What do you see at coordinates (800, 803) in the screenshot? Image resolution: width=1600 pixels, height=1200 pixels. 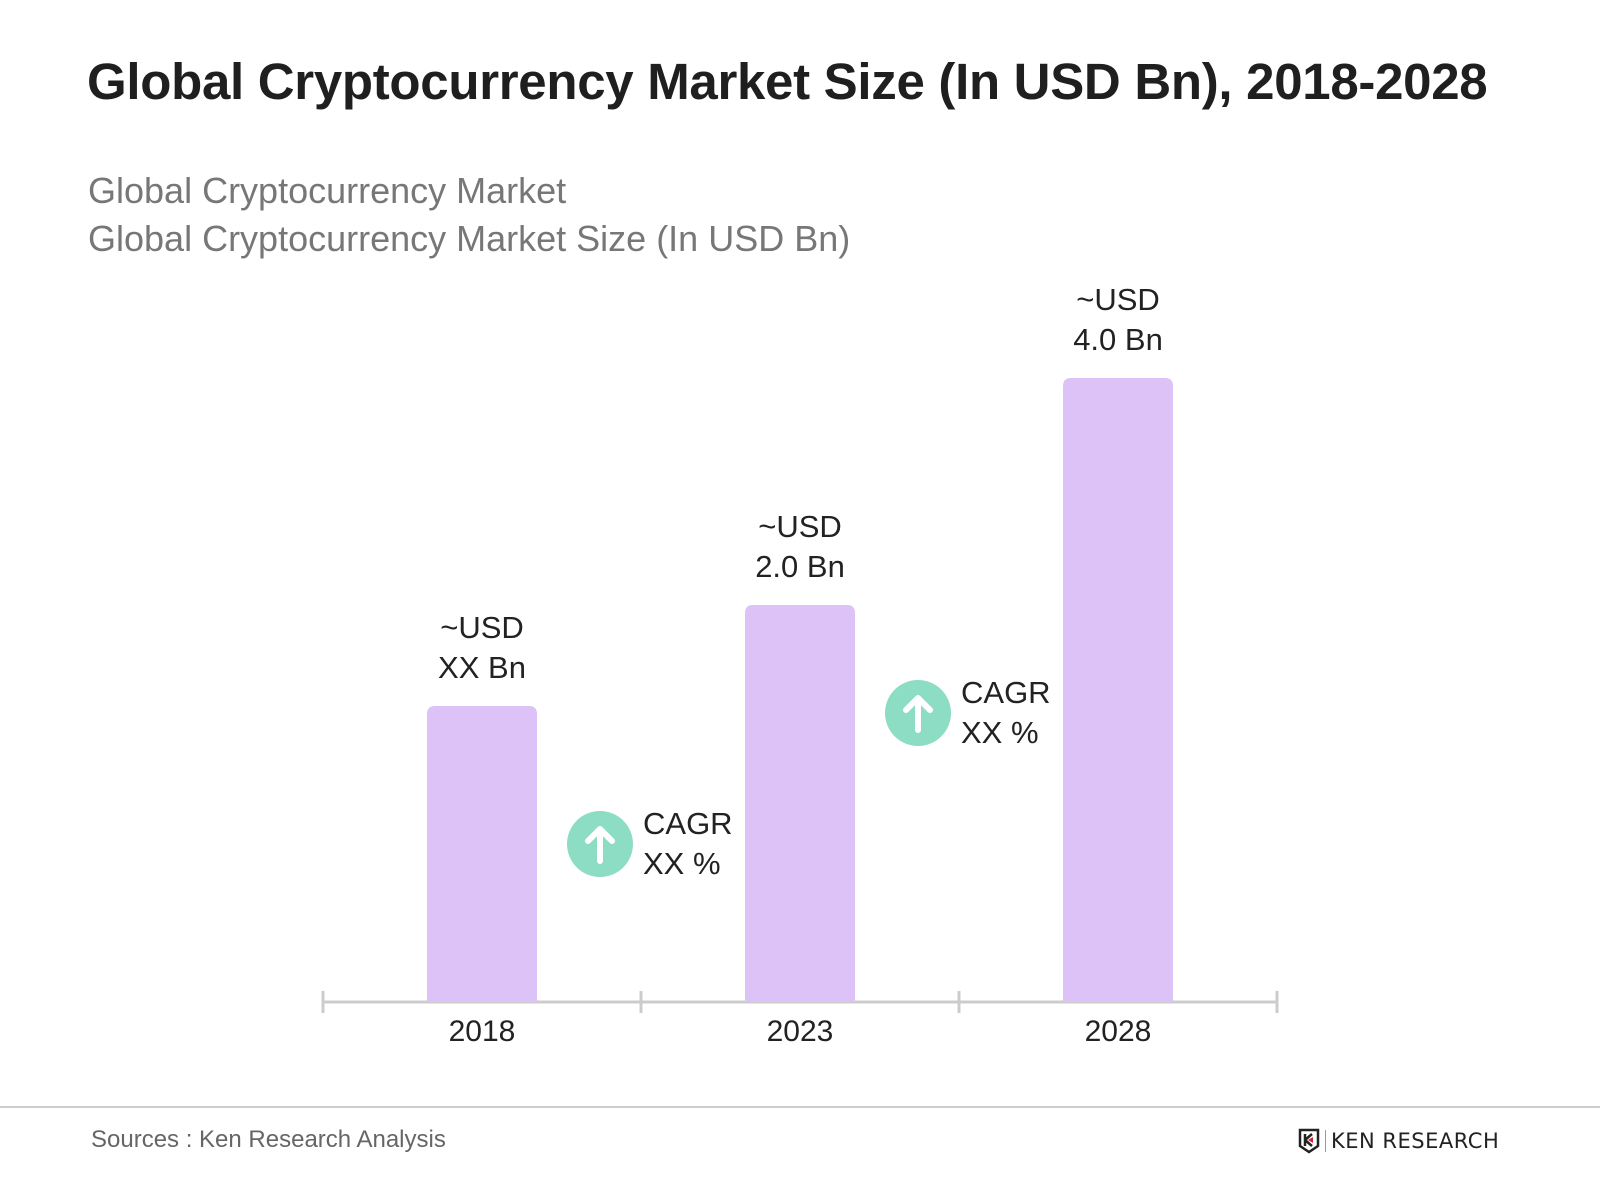 I see `bar-2023` at bounding box center [800, 803].